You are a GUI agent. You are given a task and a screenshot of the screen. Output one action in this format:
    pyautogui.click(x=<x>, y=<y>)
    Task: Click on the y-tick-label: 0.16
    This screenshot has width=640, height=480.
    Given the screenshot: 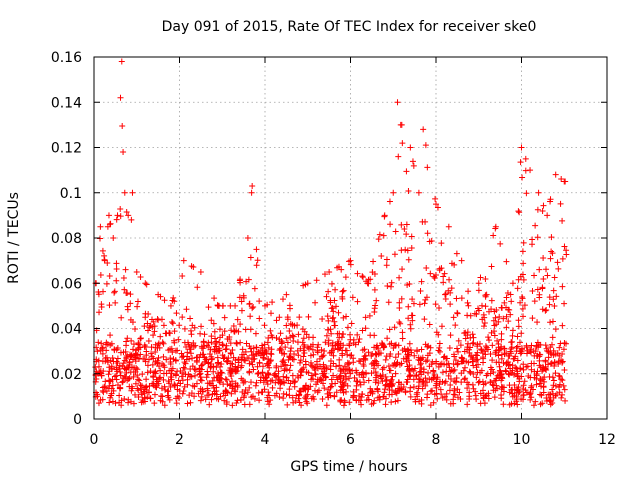 What is the action you would take?
    pyautogui.click(x=66, y=58)
    